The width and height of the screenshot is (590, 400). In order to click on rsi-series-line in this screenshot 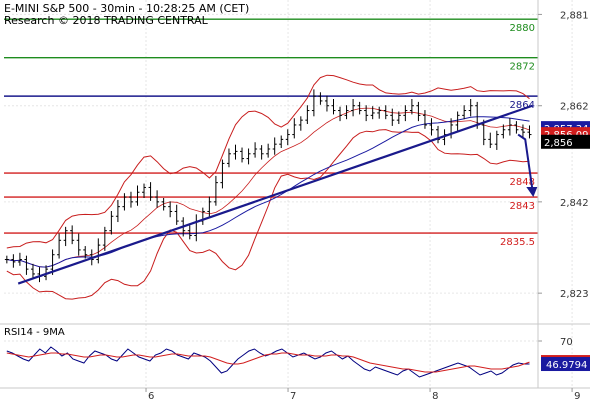, I will do `click(268, 362)`.